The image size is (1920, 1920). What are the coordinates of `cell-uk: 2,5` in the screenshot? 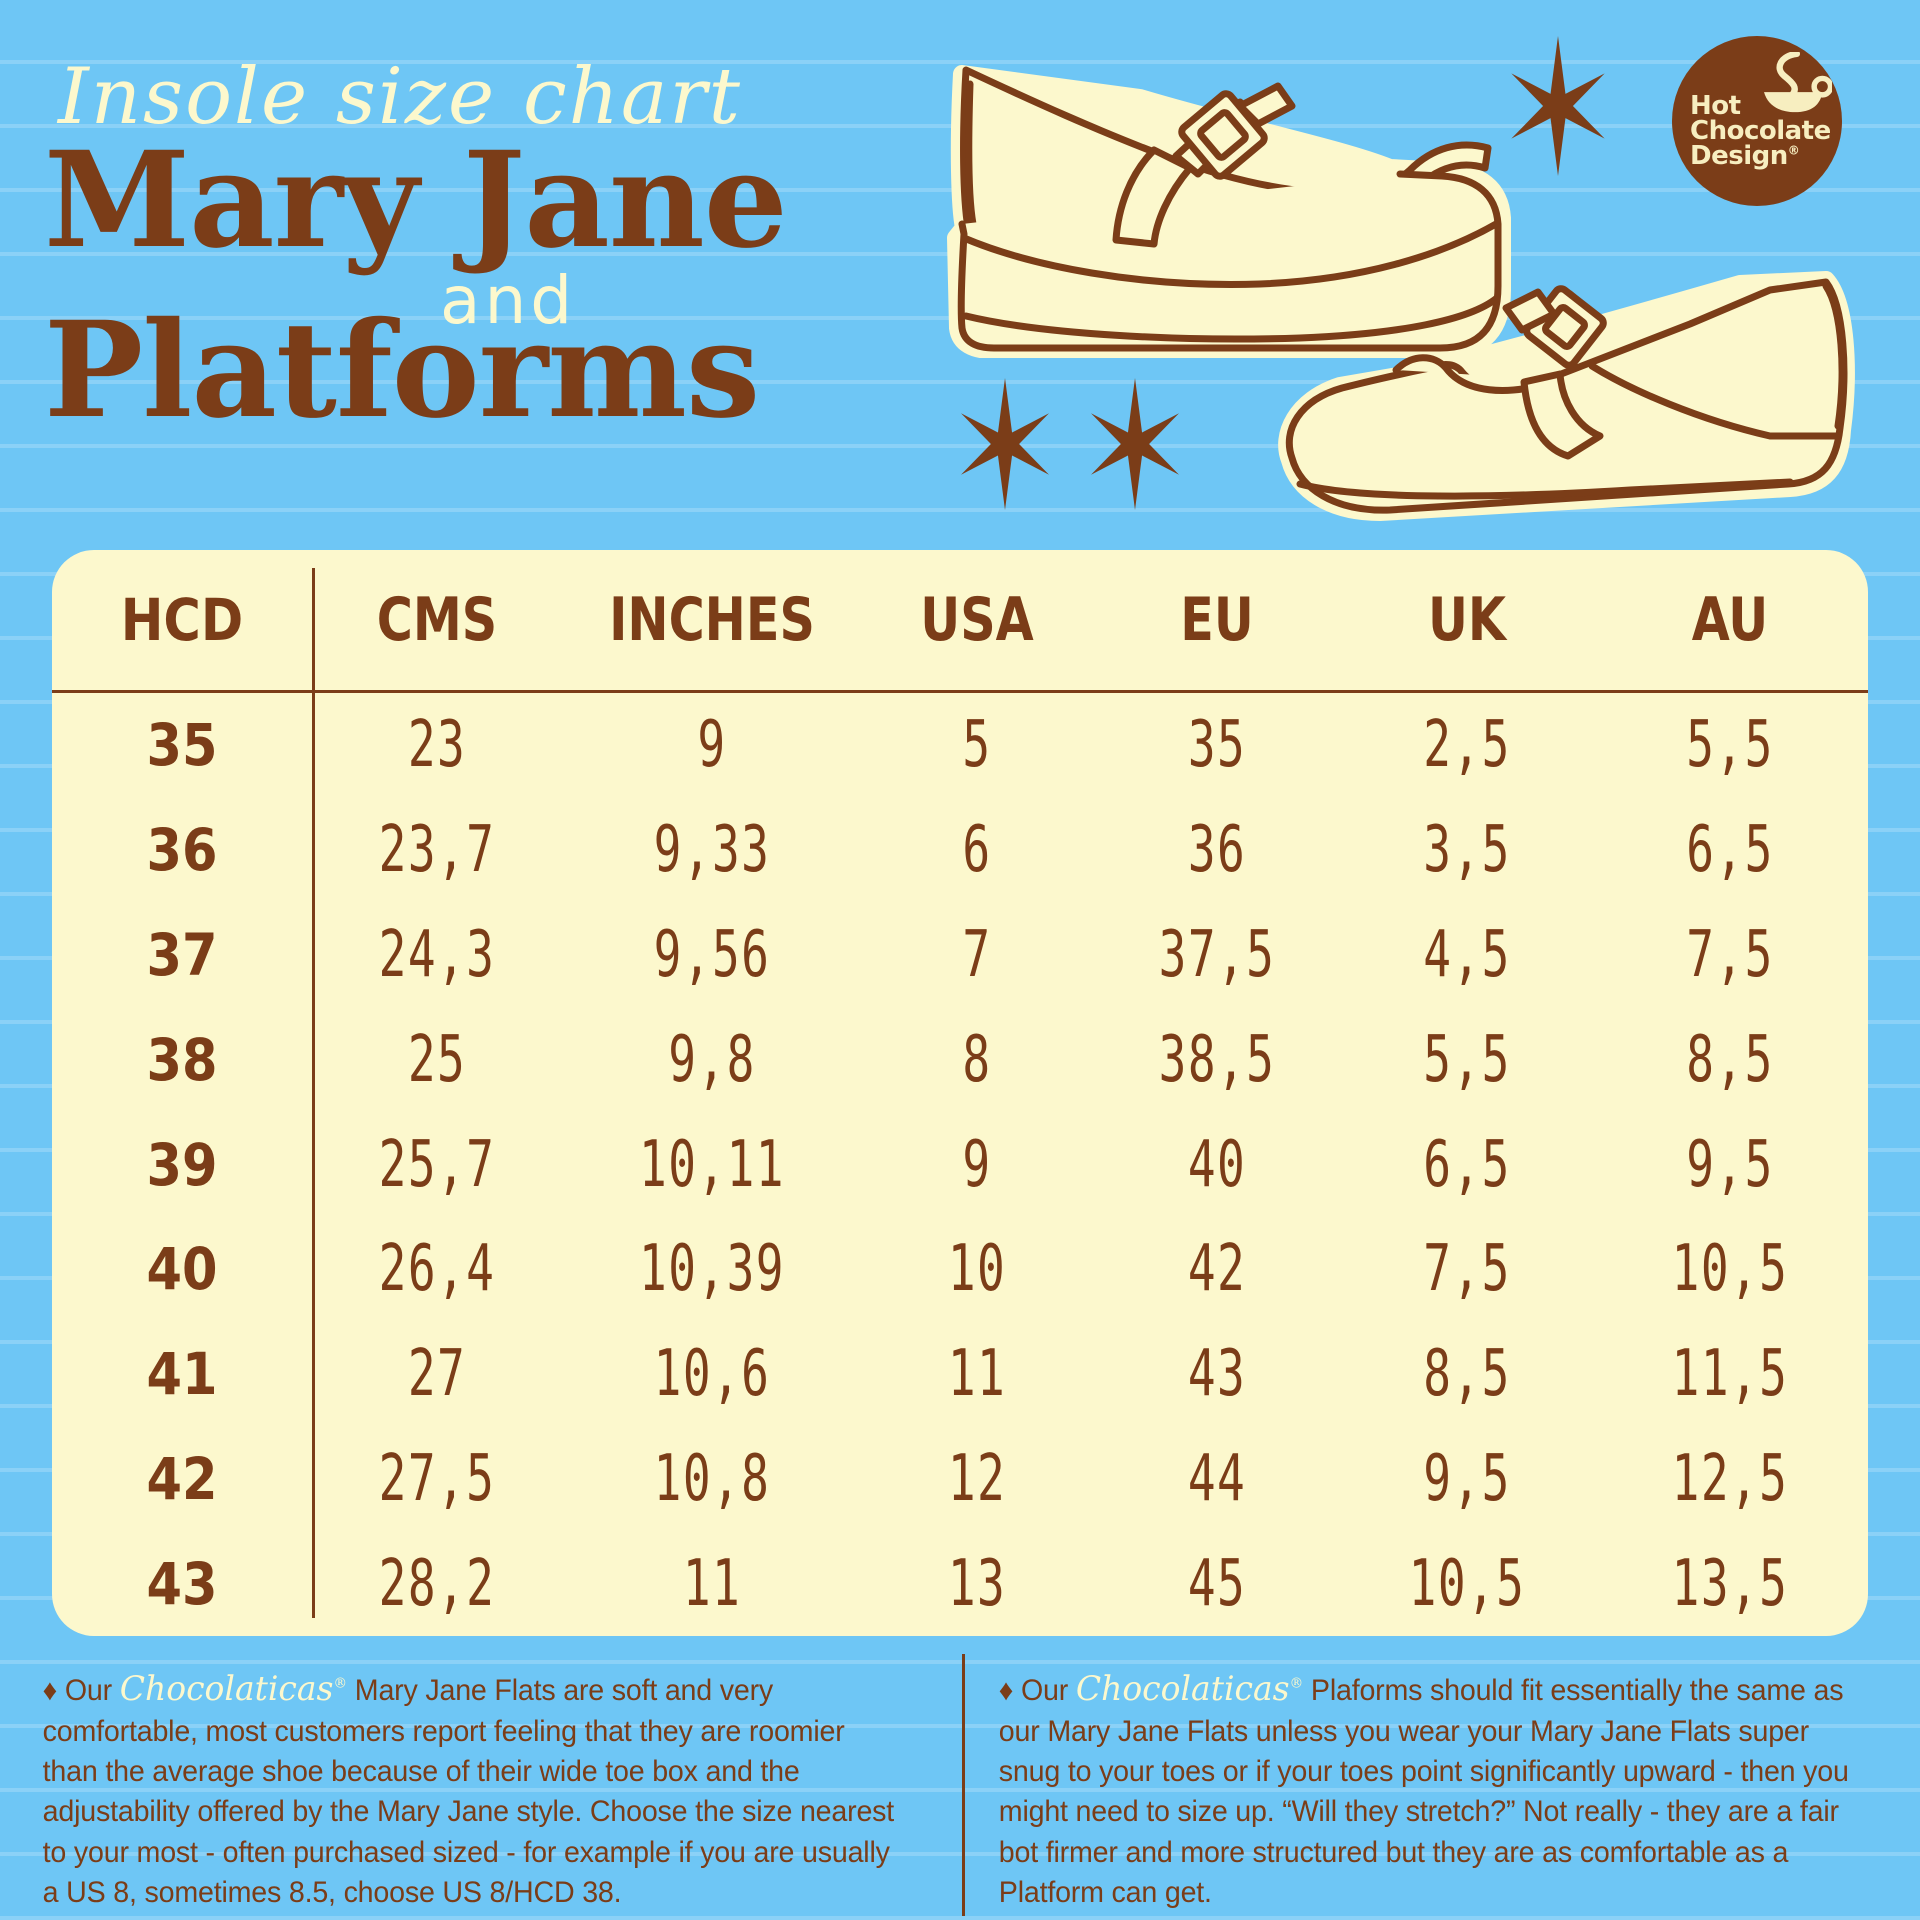 It's located at (1467, 745).